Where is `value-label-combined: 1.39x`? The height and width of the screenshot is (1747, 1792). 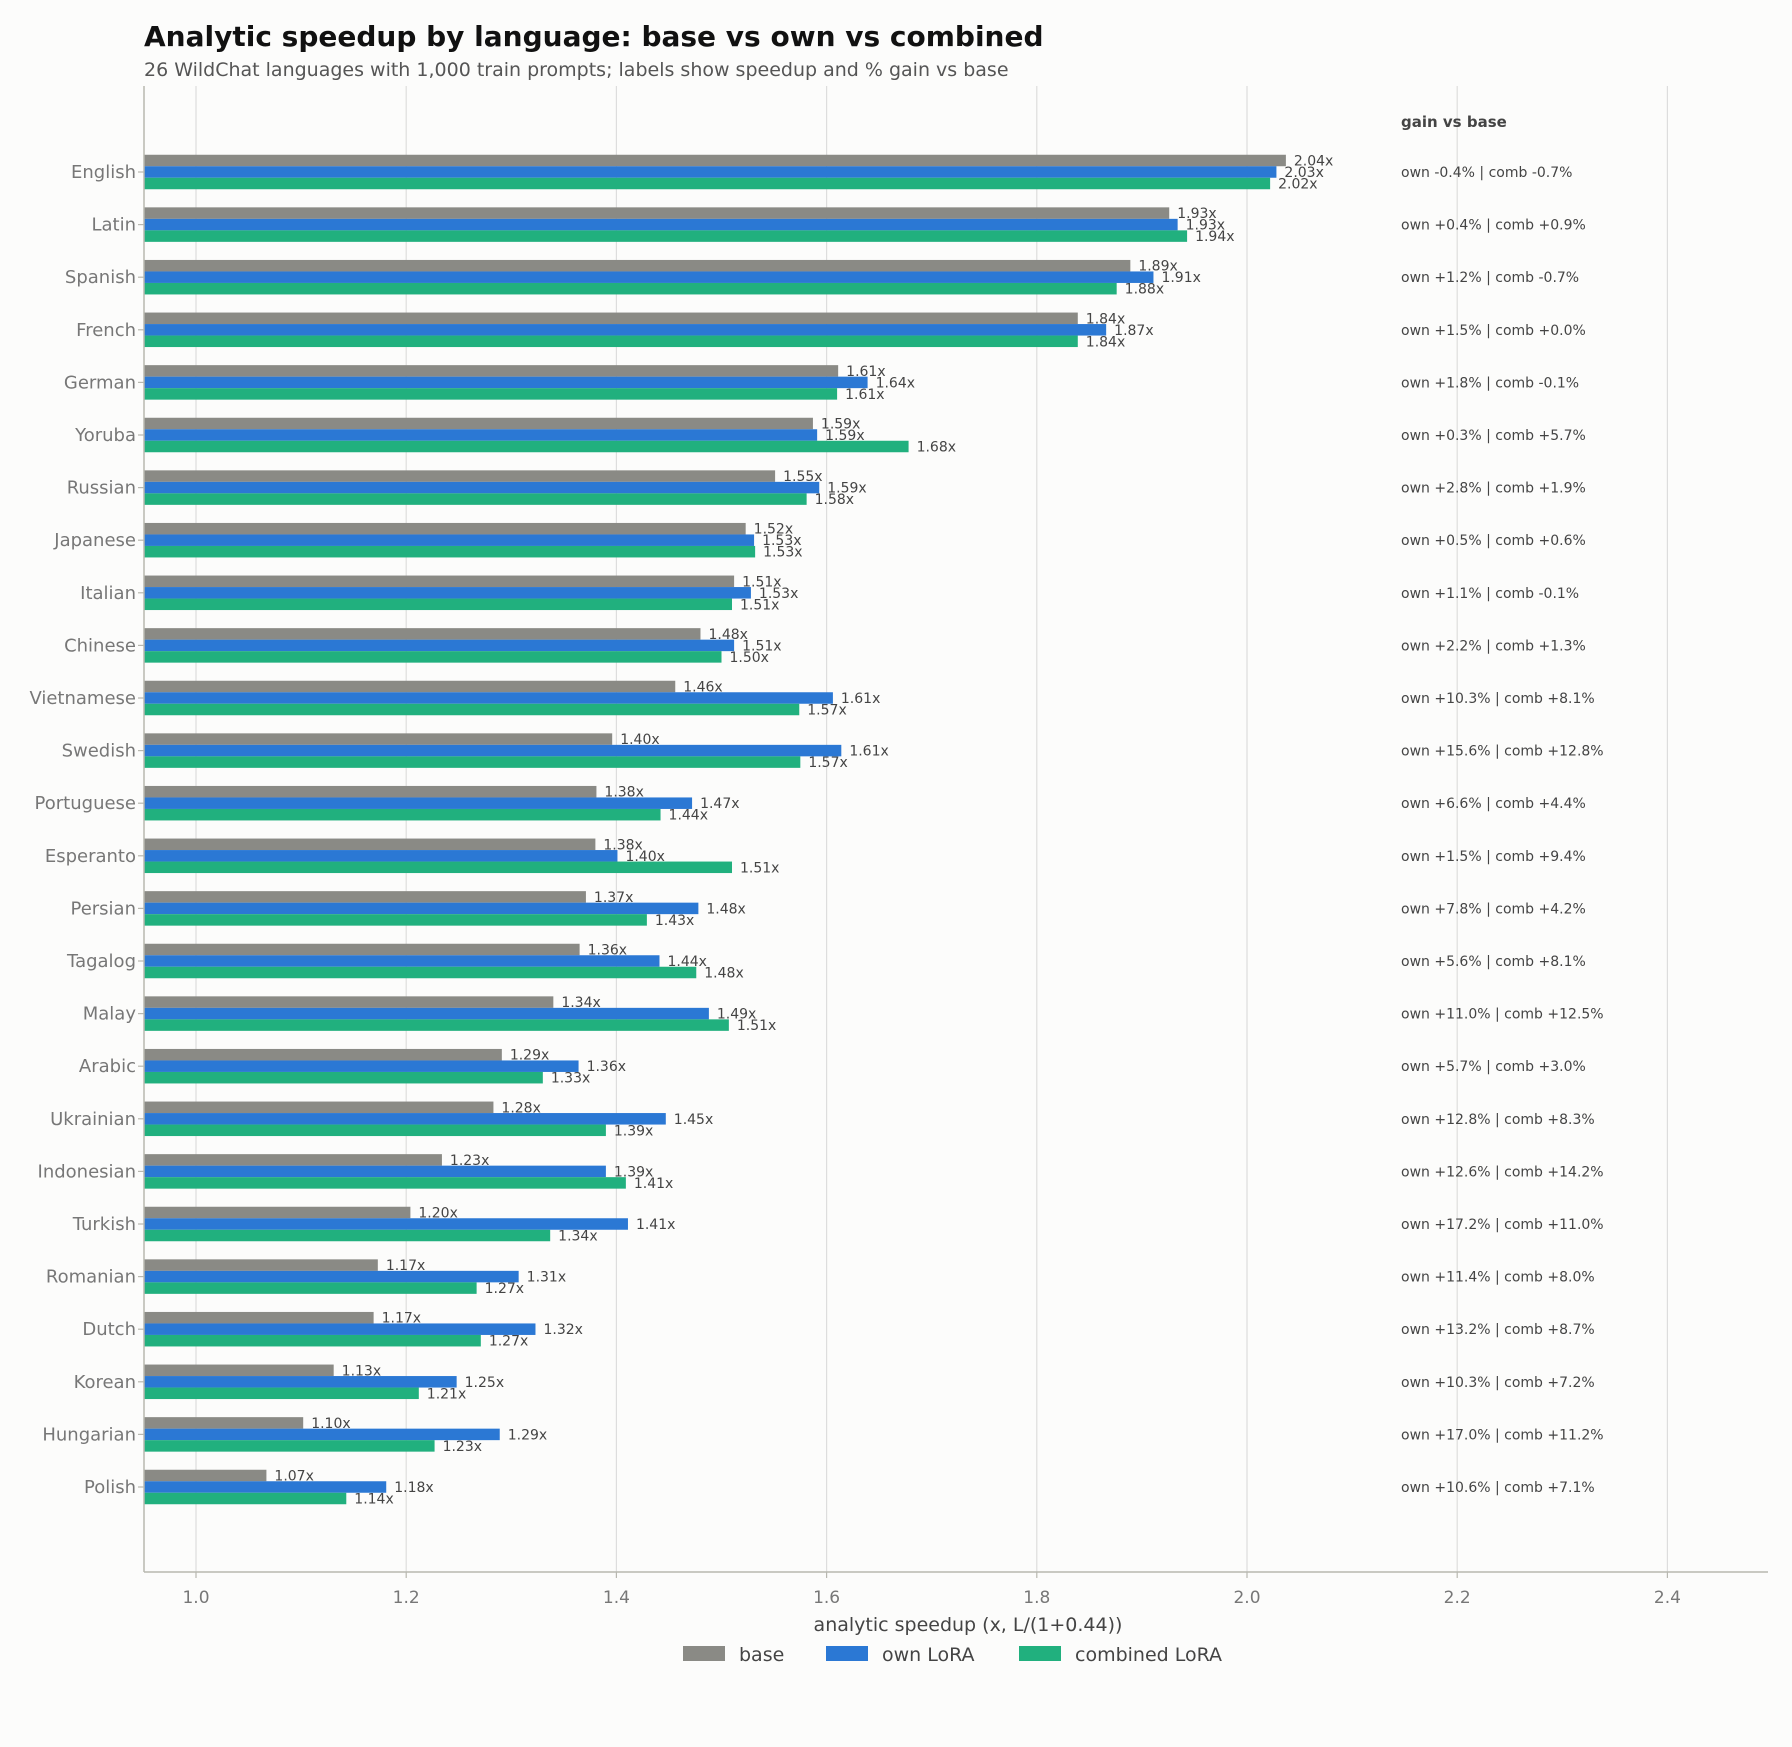
value-label-combined: 1.39x is located at coordinates (633, 1131).